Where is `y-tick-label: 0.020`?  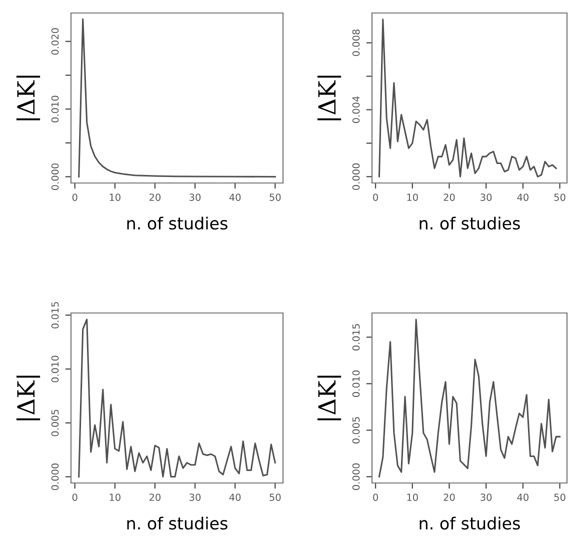 y-tick-label: 0.020 is located at coordinates (55, 41).